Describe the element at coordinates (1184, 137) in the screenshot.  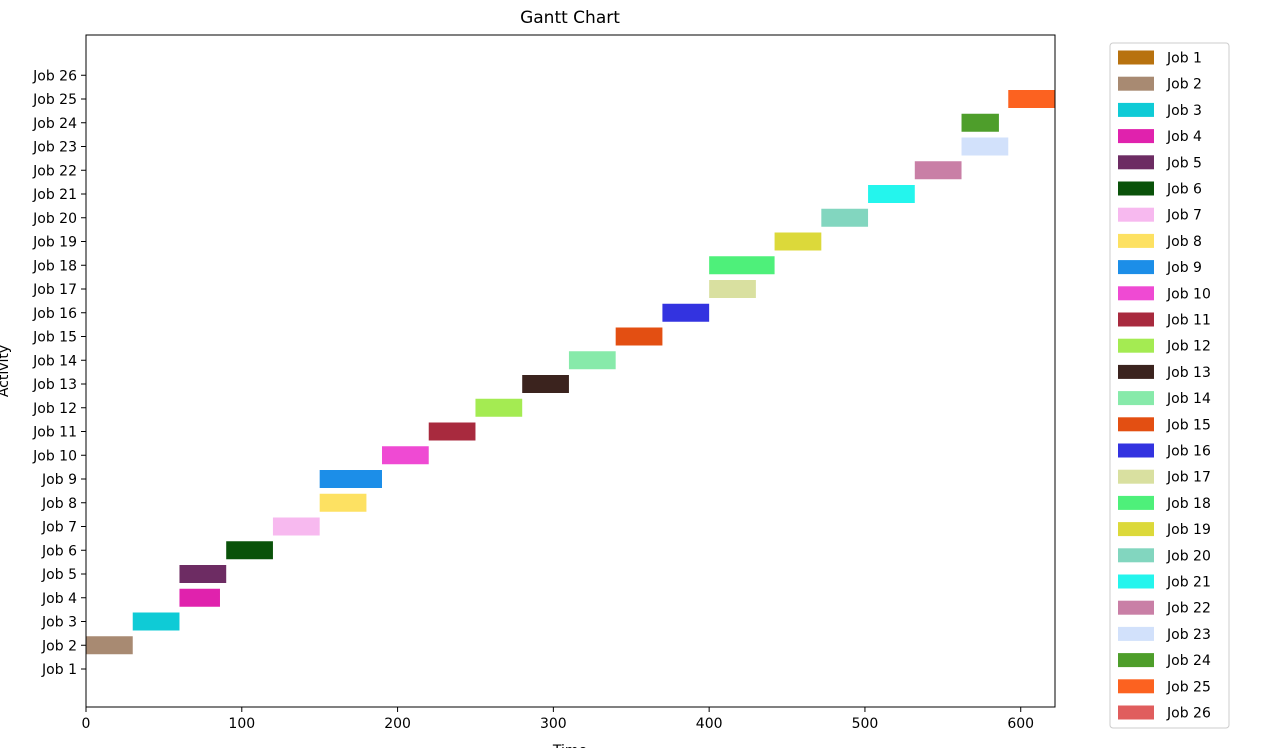
I see `legend-label: Job 4` at that location.